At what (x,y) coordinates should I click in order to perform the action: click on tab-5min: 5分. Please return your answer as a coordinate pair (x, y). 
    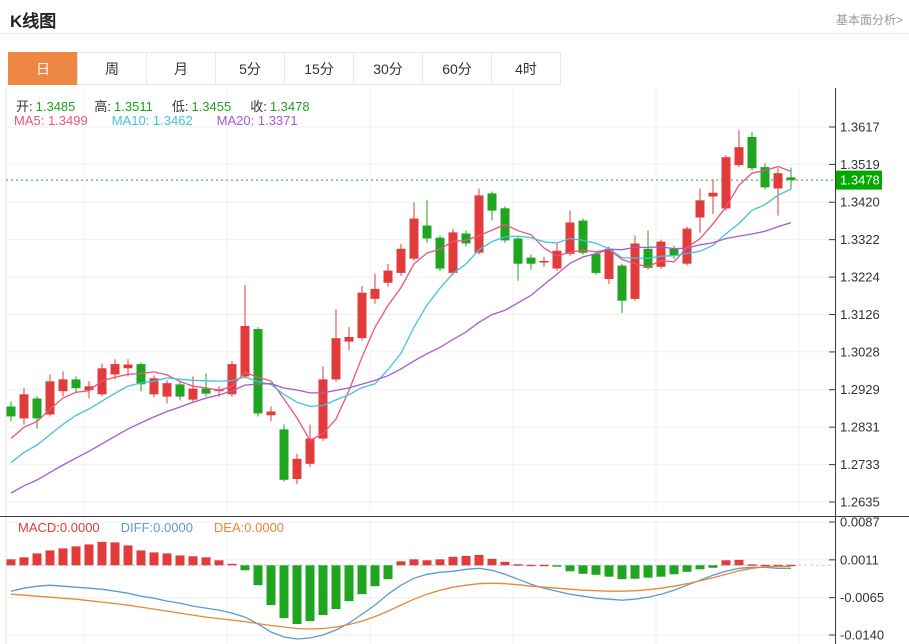
    Looking at the image, I should click on (250, 68).